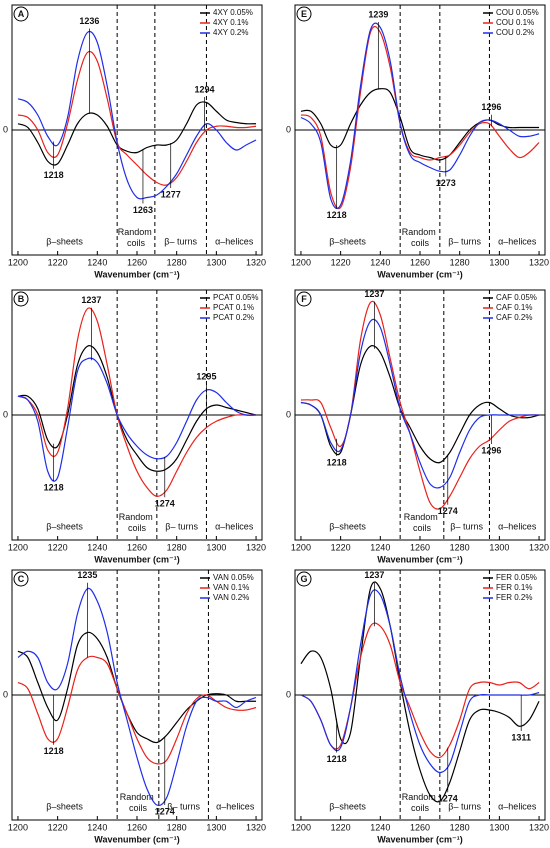 This screenshot has height=848, width=550. I want to click on peak-label: 1277, so click(171, 194).